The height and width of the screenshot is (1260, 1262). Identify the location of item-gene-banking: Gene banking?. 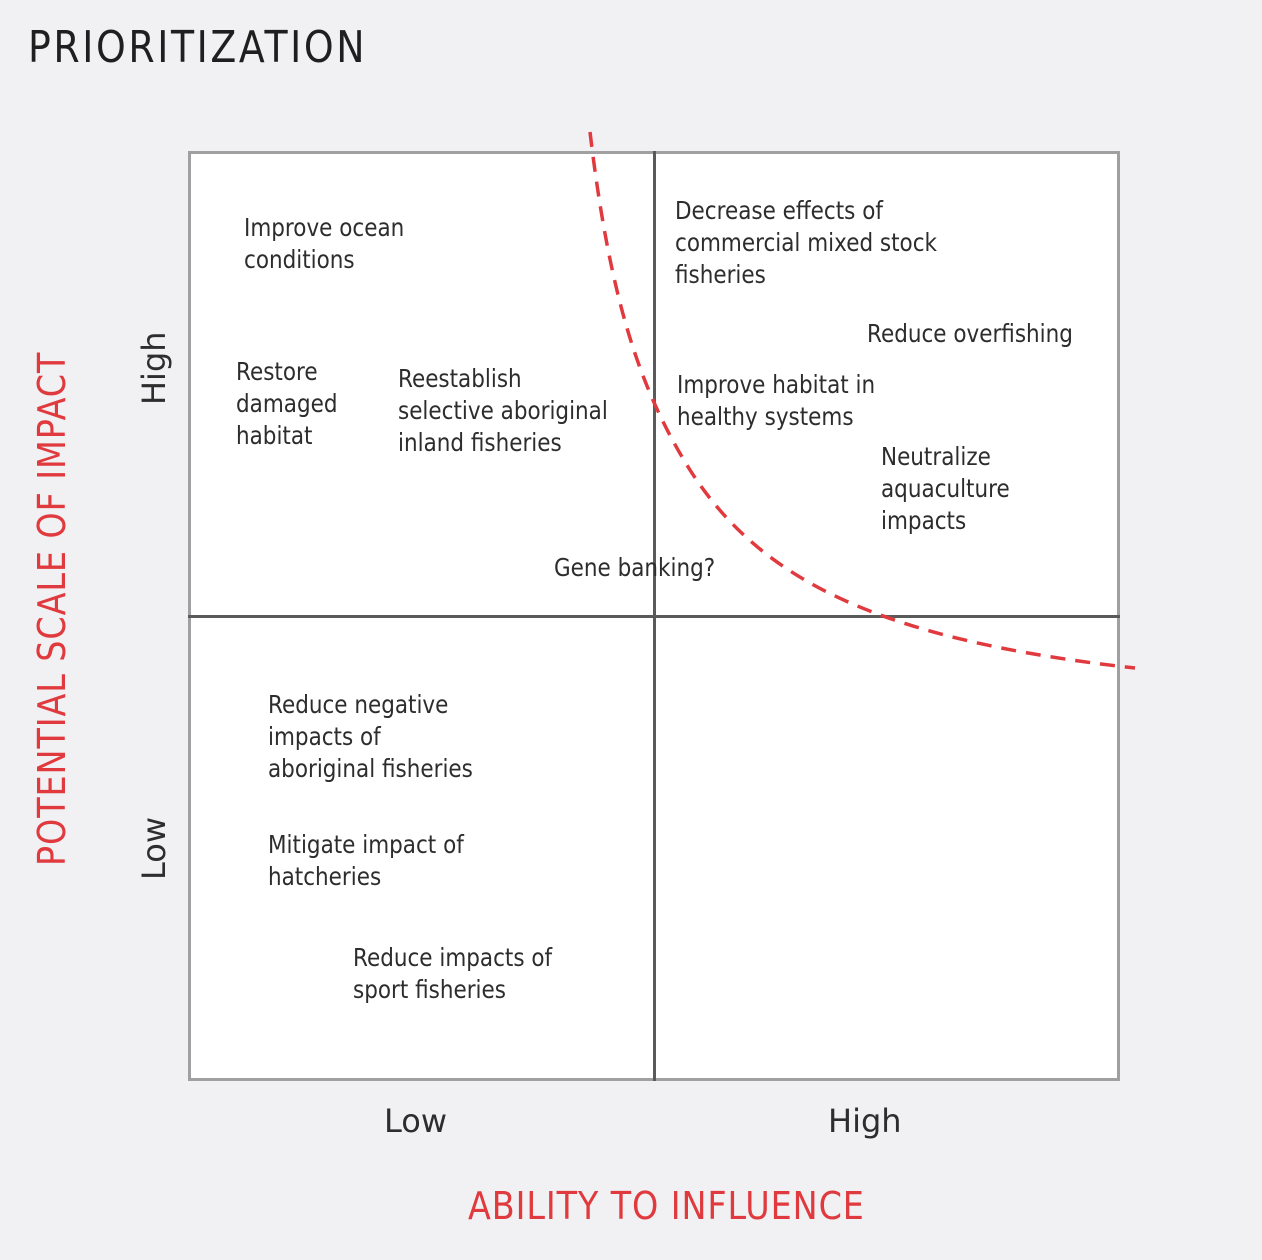
(635, 567).